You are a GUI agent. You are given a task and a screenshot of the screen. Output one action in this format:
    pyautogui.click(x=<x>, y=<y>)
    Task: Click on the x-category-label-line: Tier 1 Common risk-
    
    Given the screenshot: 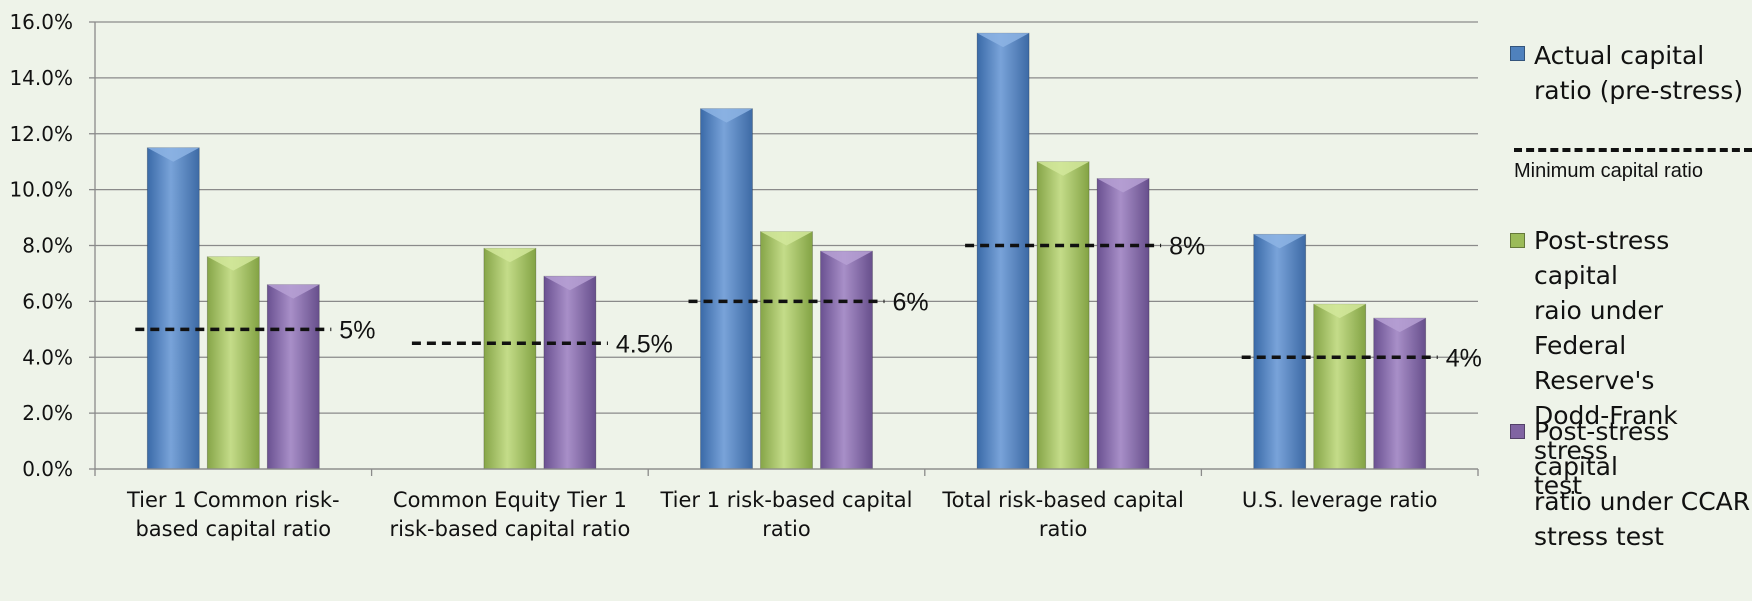 What is the action you would take?
    pyautogui.click(x=233, y=500)
    